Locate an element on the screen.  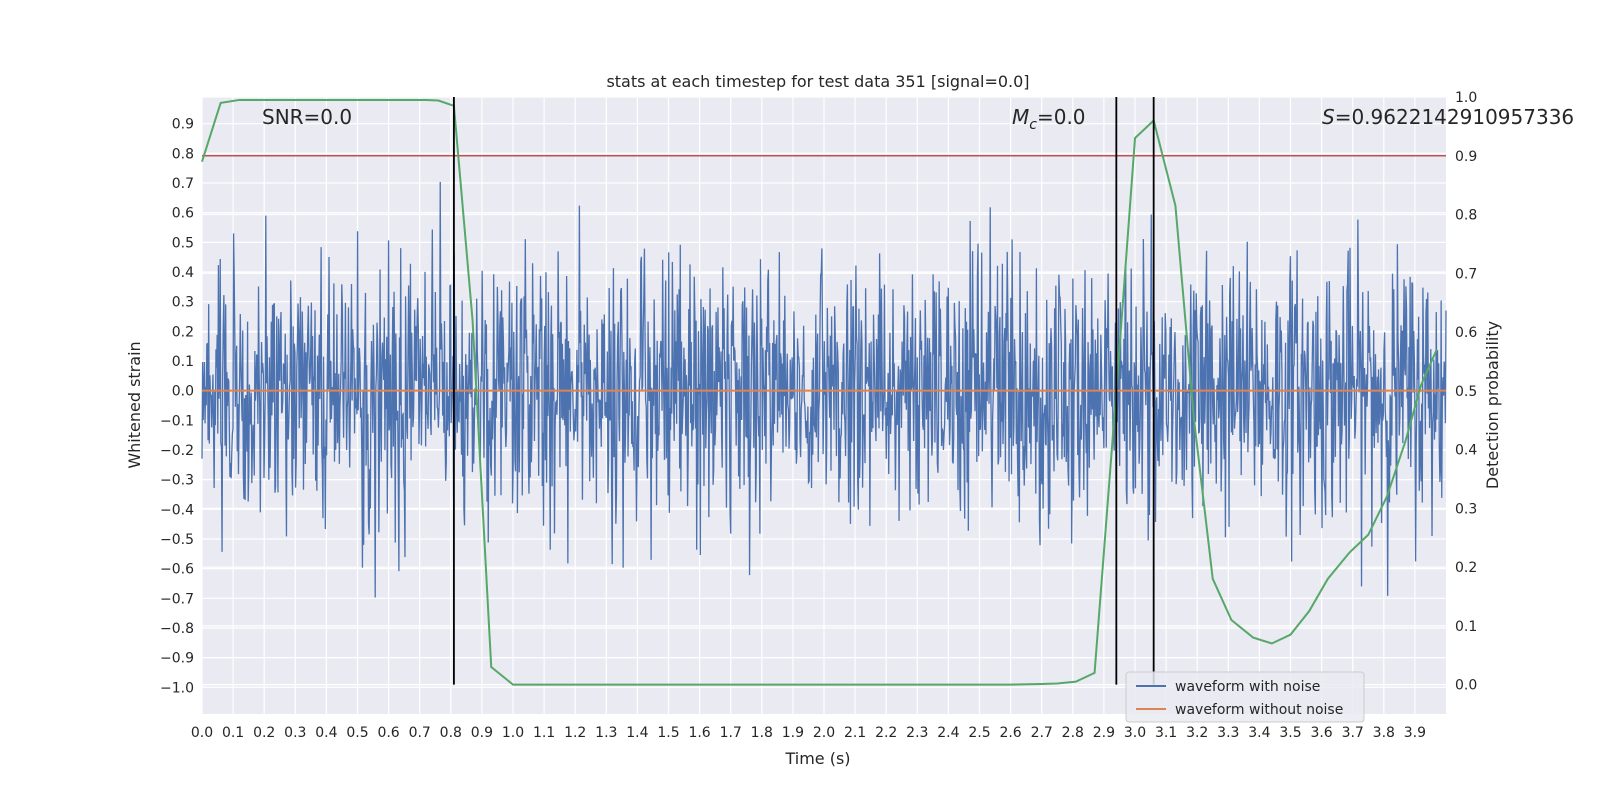
y-tick-label: 0.5 is located at coordinates (183, 243).